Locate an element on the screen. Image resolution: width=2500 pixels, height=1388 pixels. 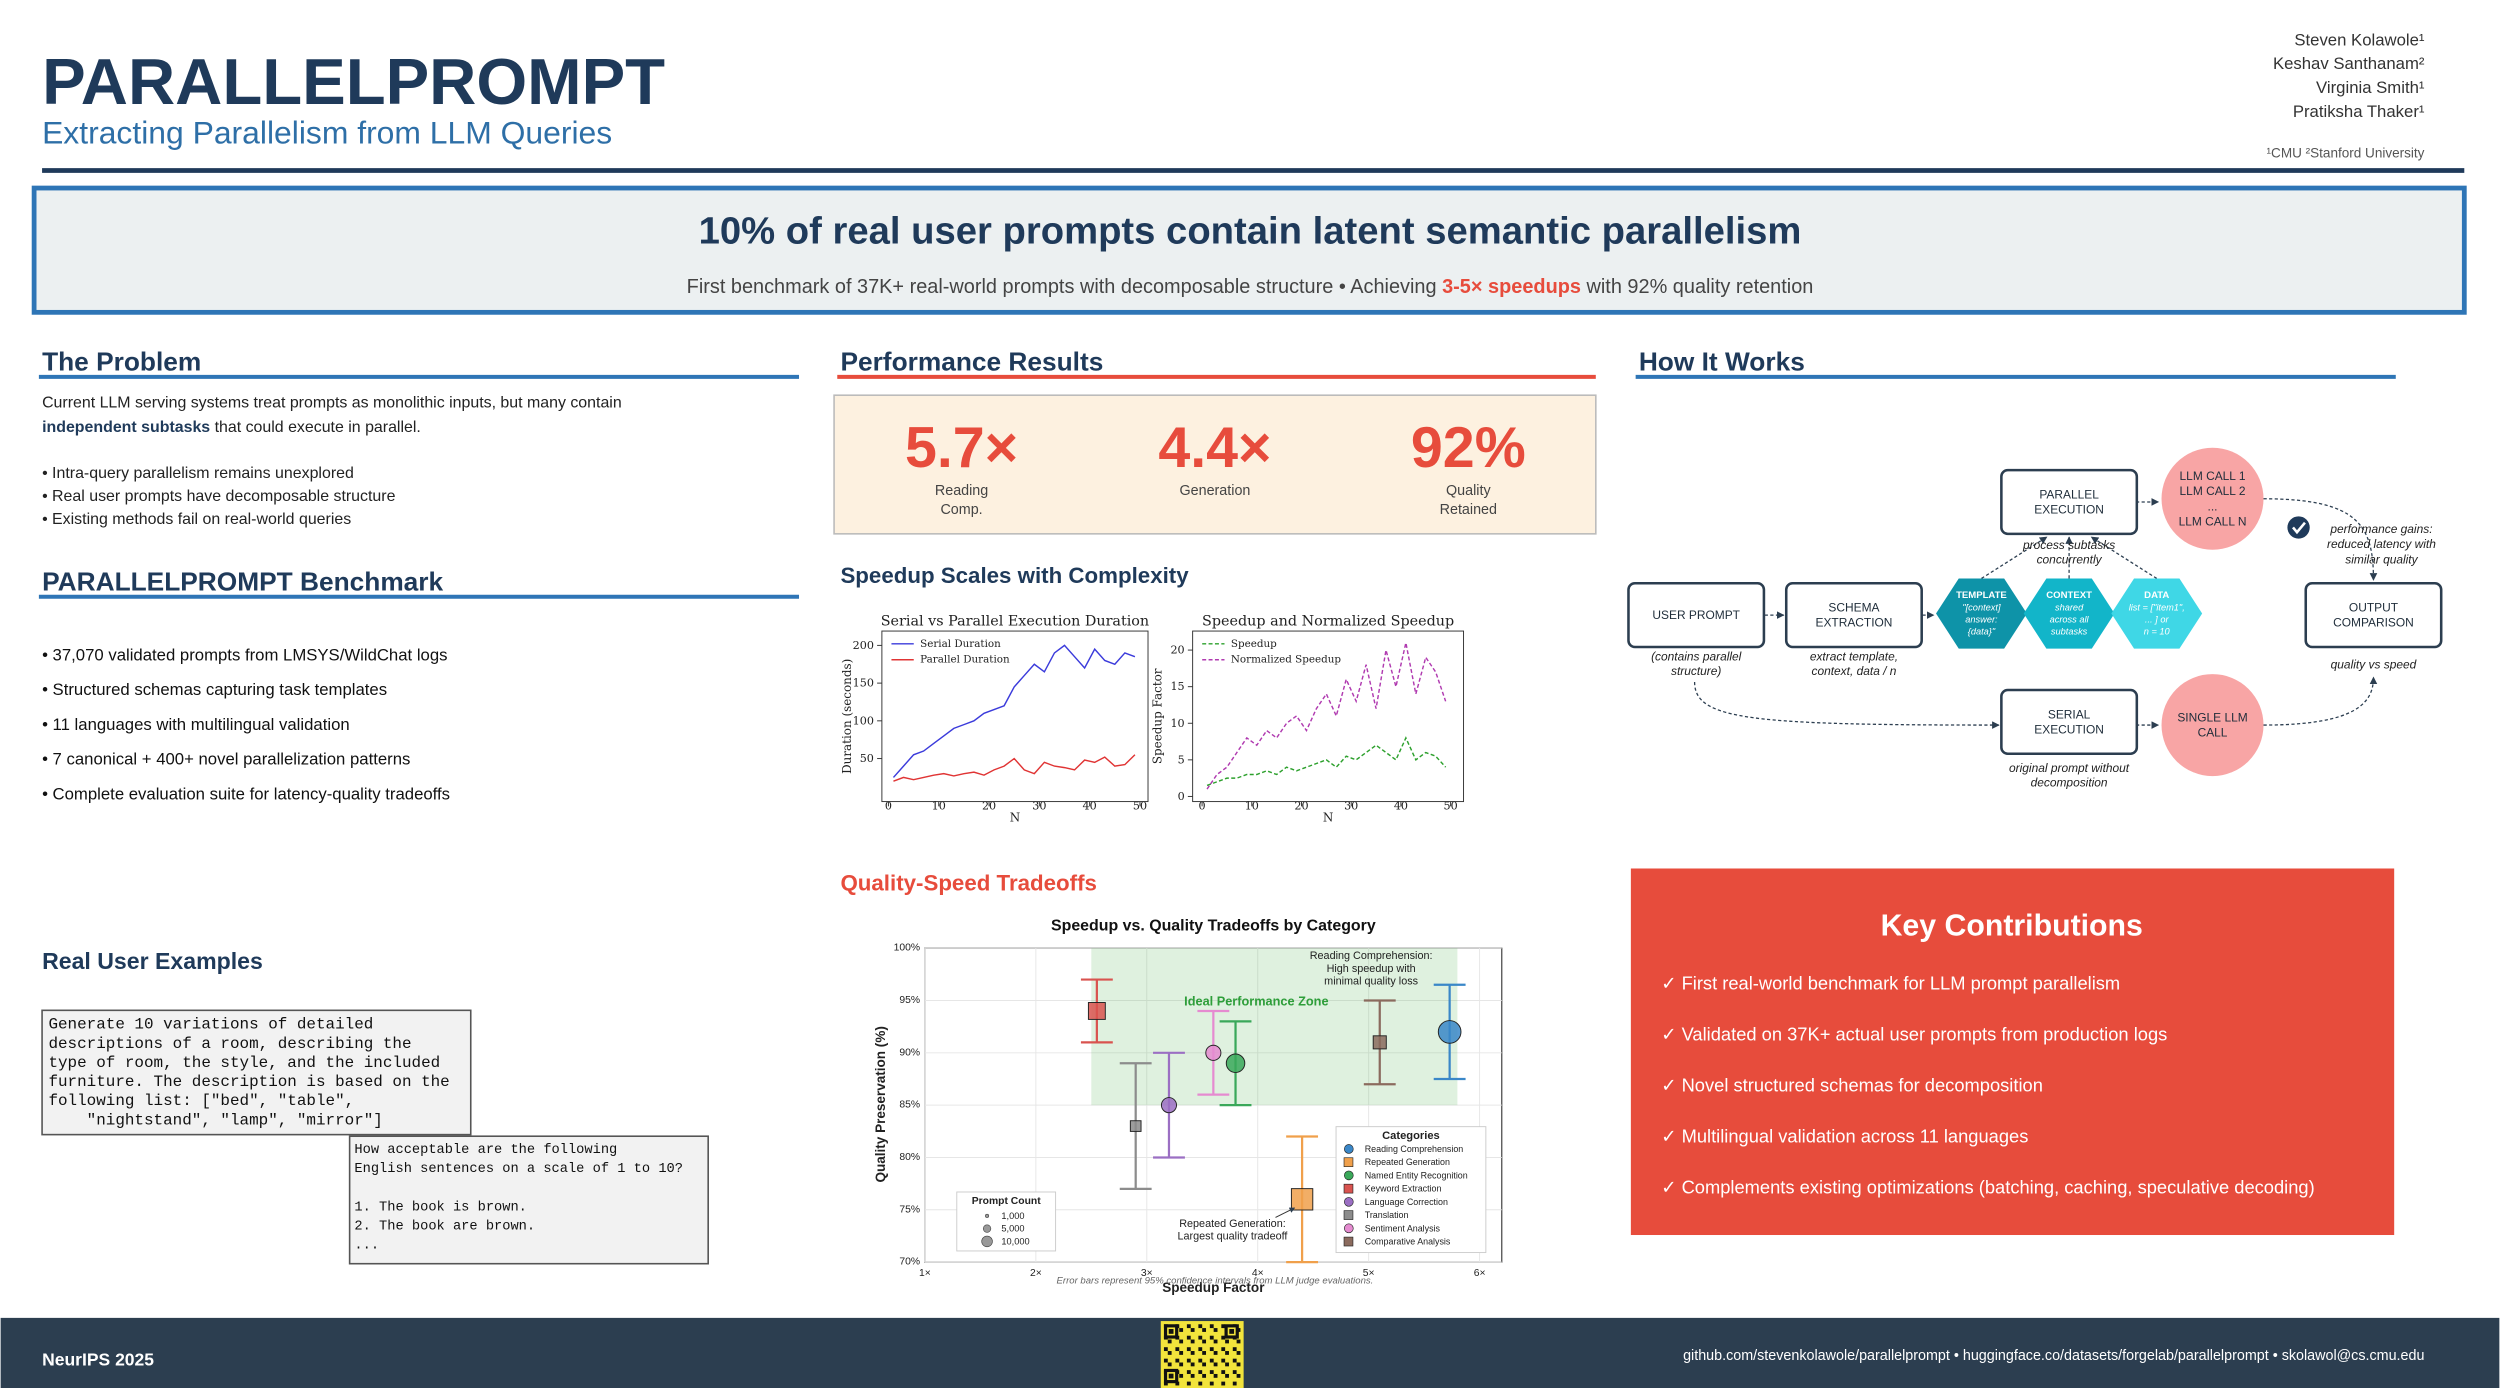
venue: NeurIPS 2025 is located at coordinates (98, 1359).